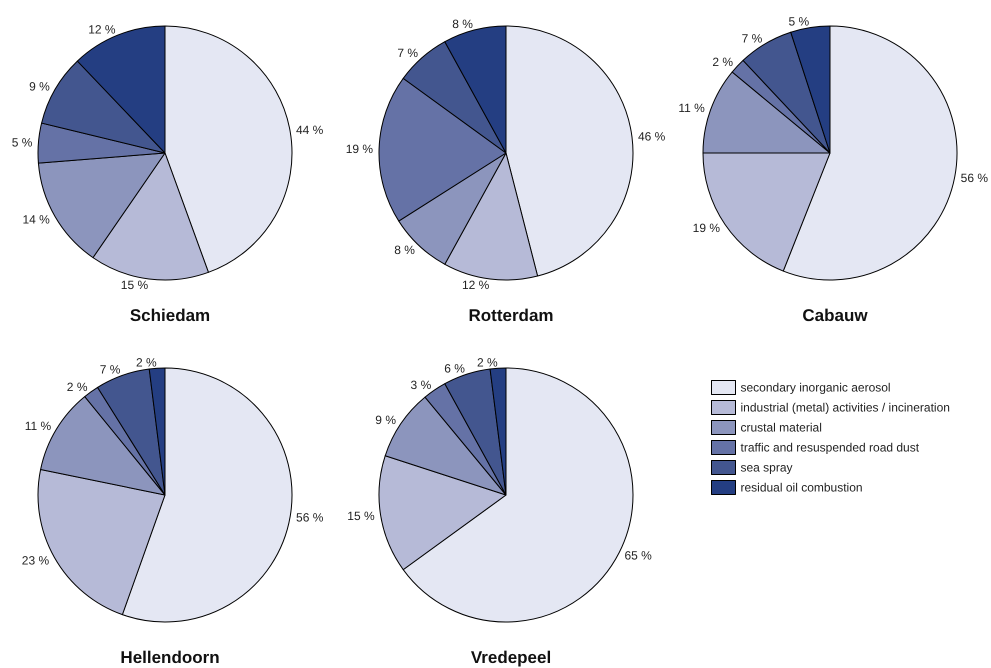  What do you see at coordinates (310, 129) in the screenshot?
I see `data-label: 44 %` at bounding box center [310, 129].